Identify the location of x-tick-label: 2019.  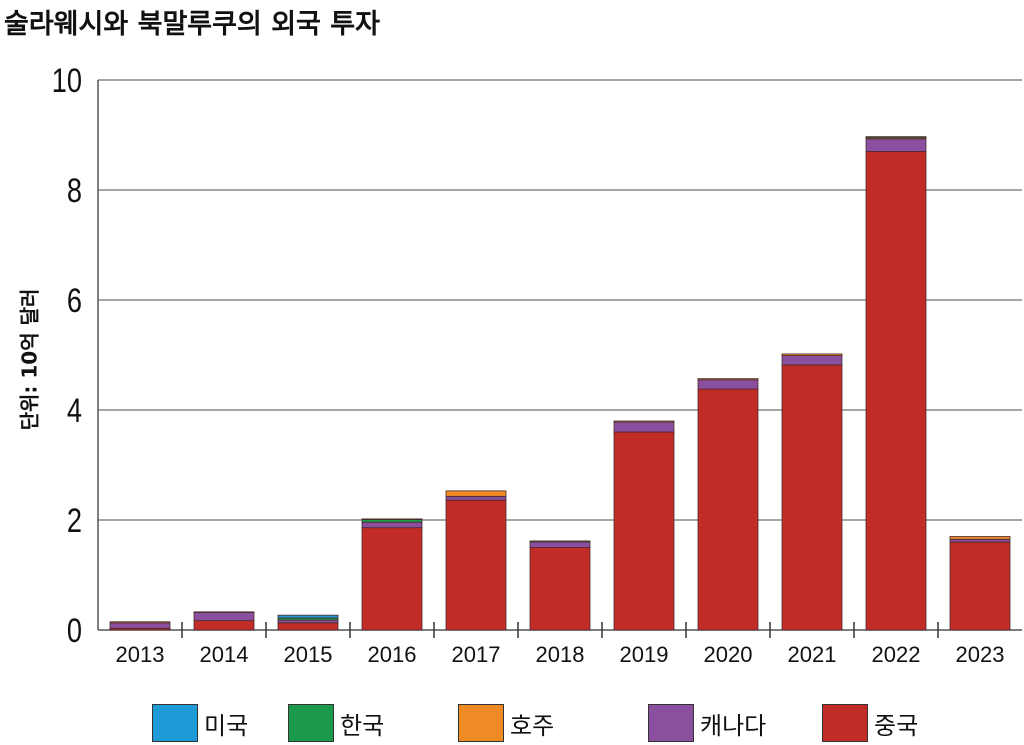
(644, 654).